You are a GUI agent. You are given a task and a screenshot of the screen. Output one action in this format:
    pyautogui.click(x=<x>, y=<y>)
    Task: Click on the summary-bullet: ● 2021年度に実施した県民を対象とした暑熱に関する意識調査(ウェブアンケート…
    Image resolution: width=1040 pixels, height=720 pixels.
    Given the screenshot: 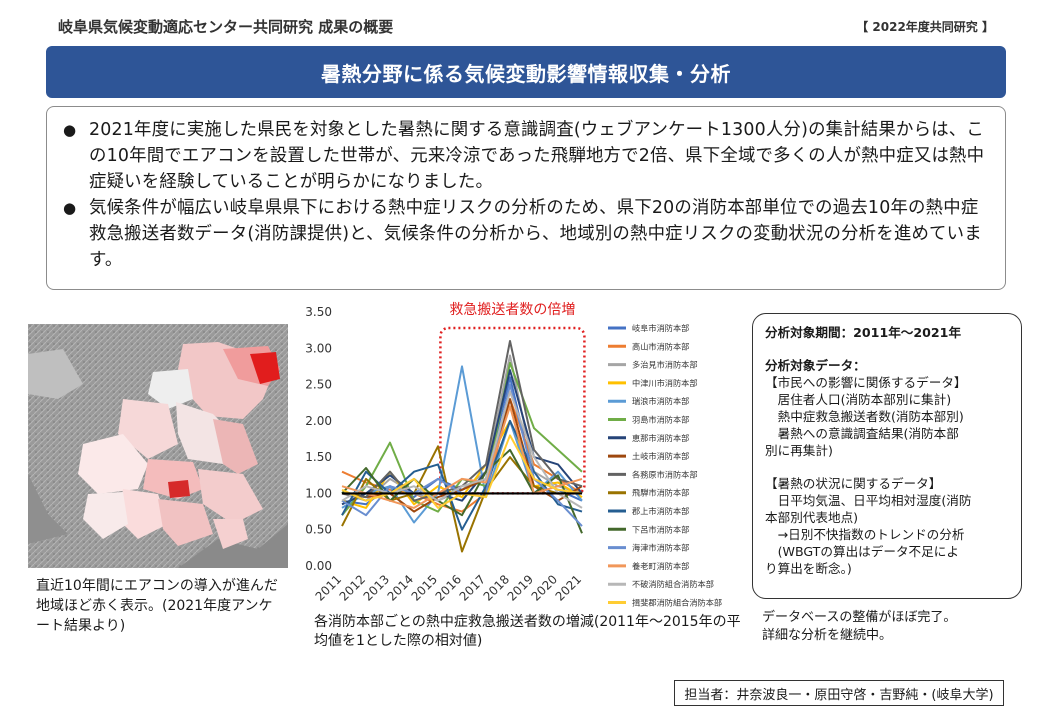 What is the action you would take?
    pyautogui.click(x=525, y=156)
    